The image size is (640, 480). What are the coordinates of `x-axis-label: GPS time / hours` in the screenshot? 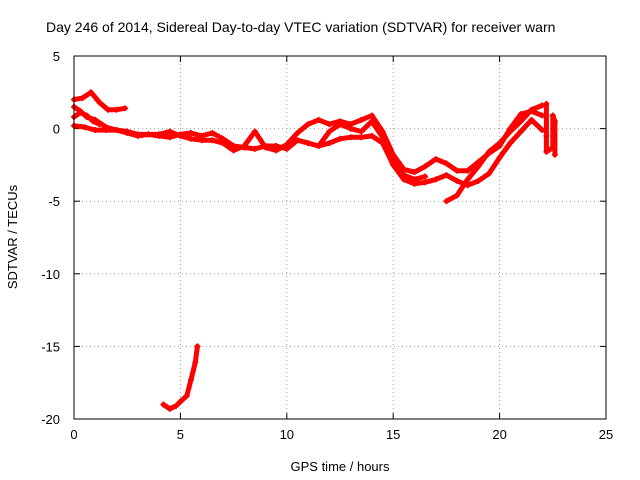 It's located at (340, 466).